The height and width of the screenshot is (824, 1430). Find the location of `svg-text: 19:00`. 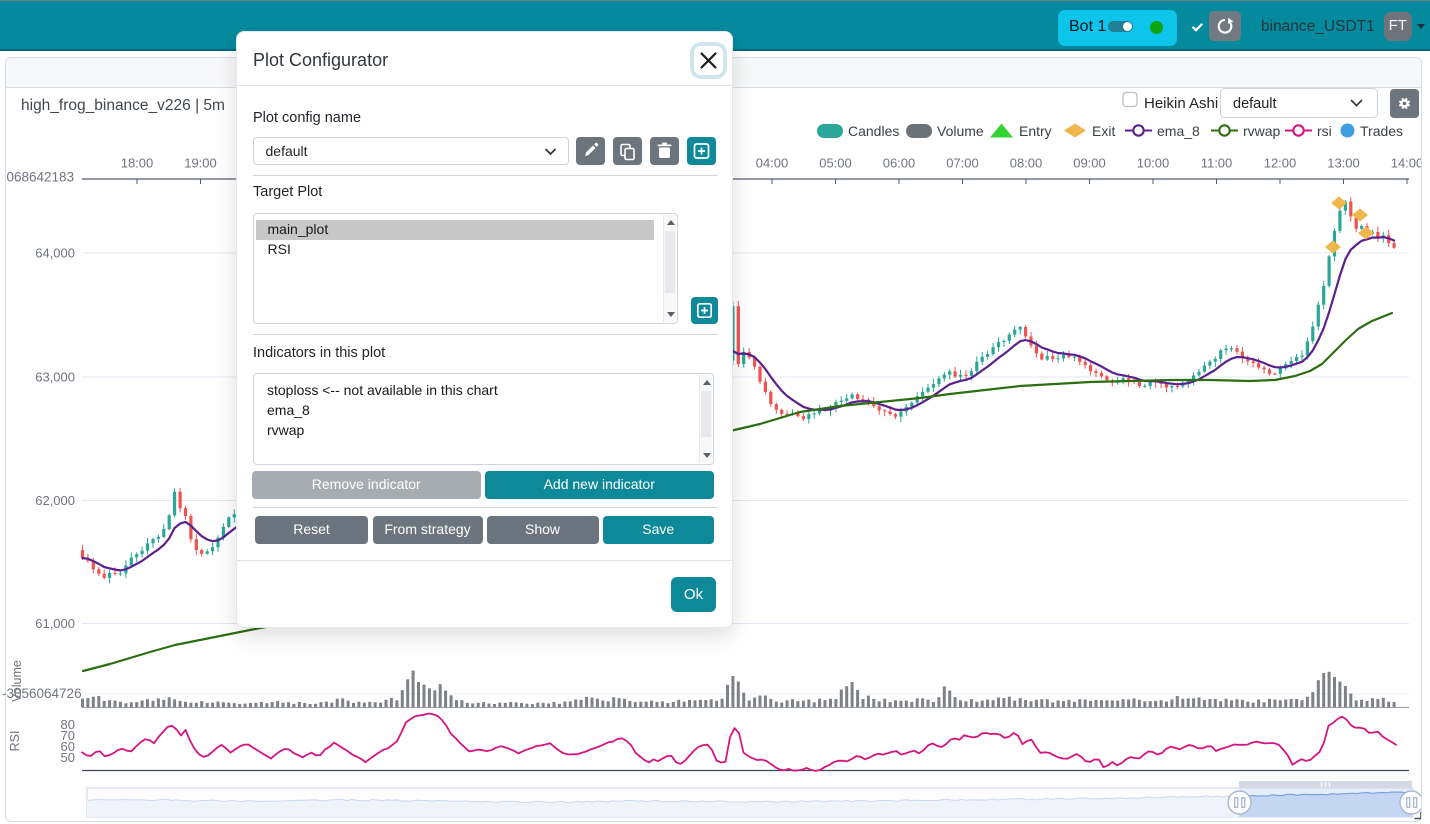

svg-text: 19:00 is located at coordinates (200, 163).